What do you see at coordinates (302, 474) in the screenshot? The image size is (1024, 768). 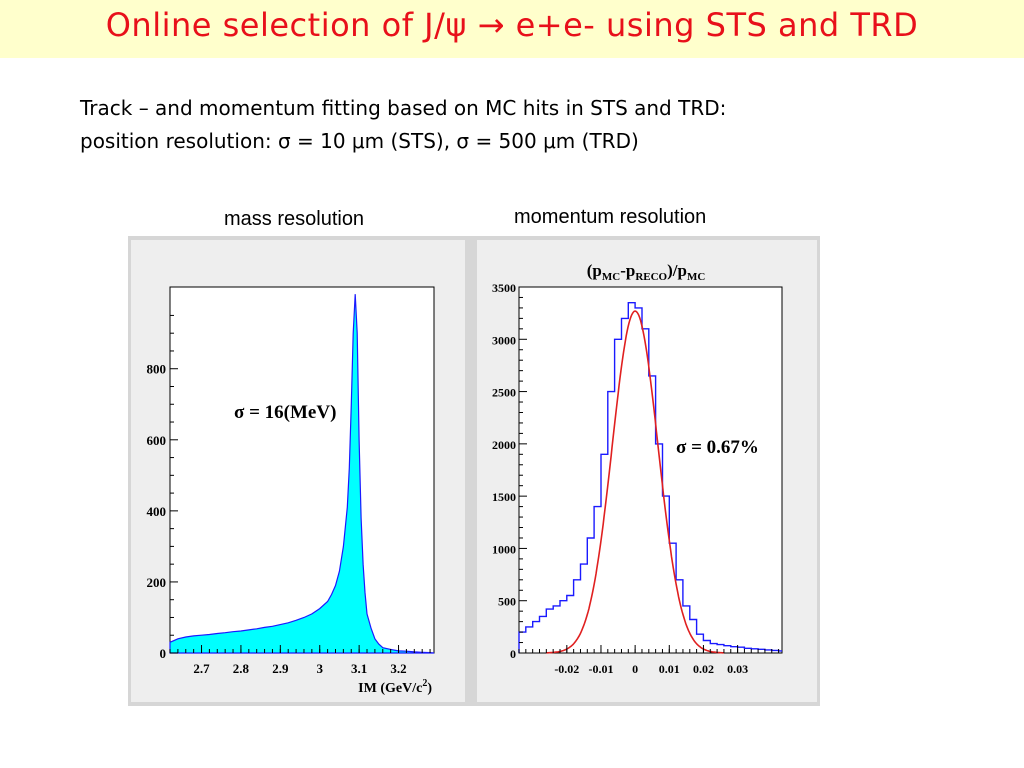 I see `mass-histogram` at bounding box center [302, 474].